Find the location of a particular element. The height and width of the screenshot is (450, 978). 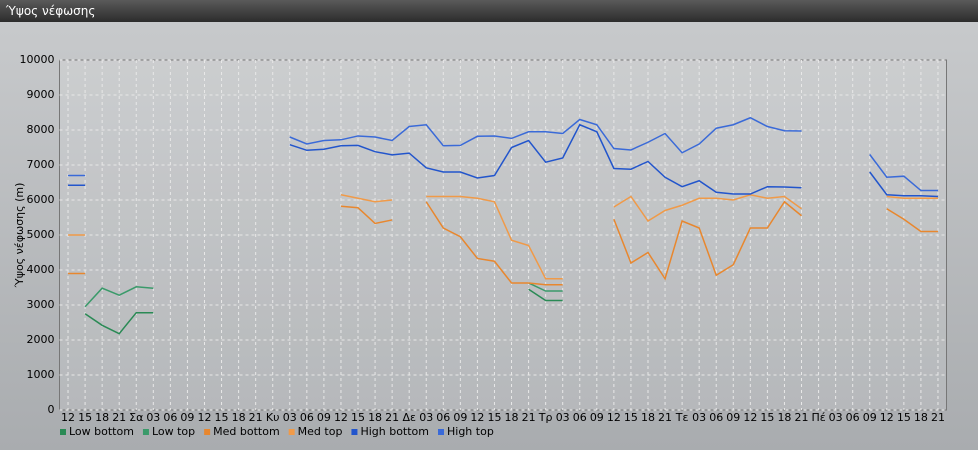

legend-label: Med bottom is located at coordinates (246, 431).